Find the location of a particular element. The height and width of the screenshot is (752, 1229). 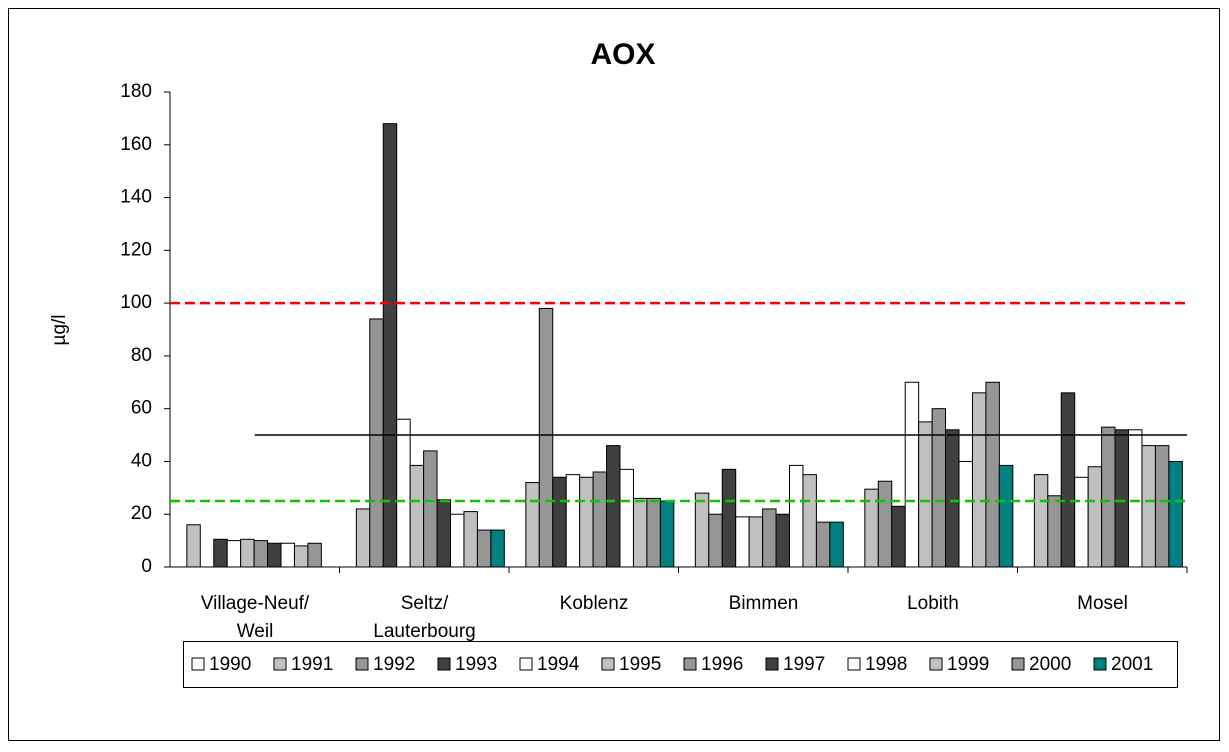

x-tick-label: Lobith is located at coordinates (933, 603).